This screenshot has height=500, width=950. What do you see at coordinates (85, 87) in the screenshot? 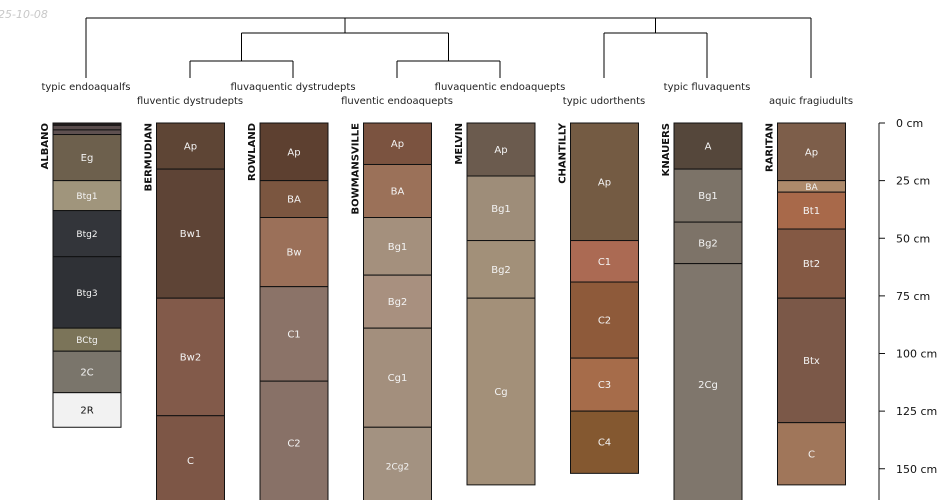
I see `taxon-label: typic endoaqualfs` at bounding box center [85, 87].